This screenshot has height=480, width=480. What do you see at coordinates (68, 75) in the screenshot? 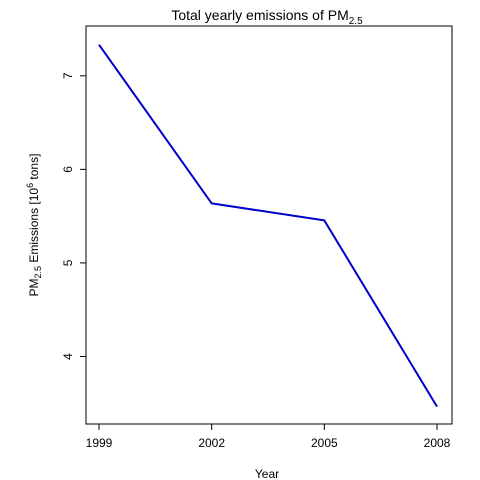
I see `y-tick-label: 7` at bounding box center [68, 75].